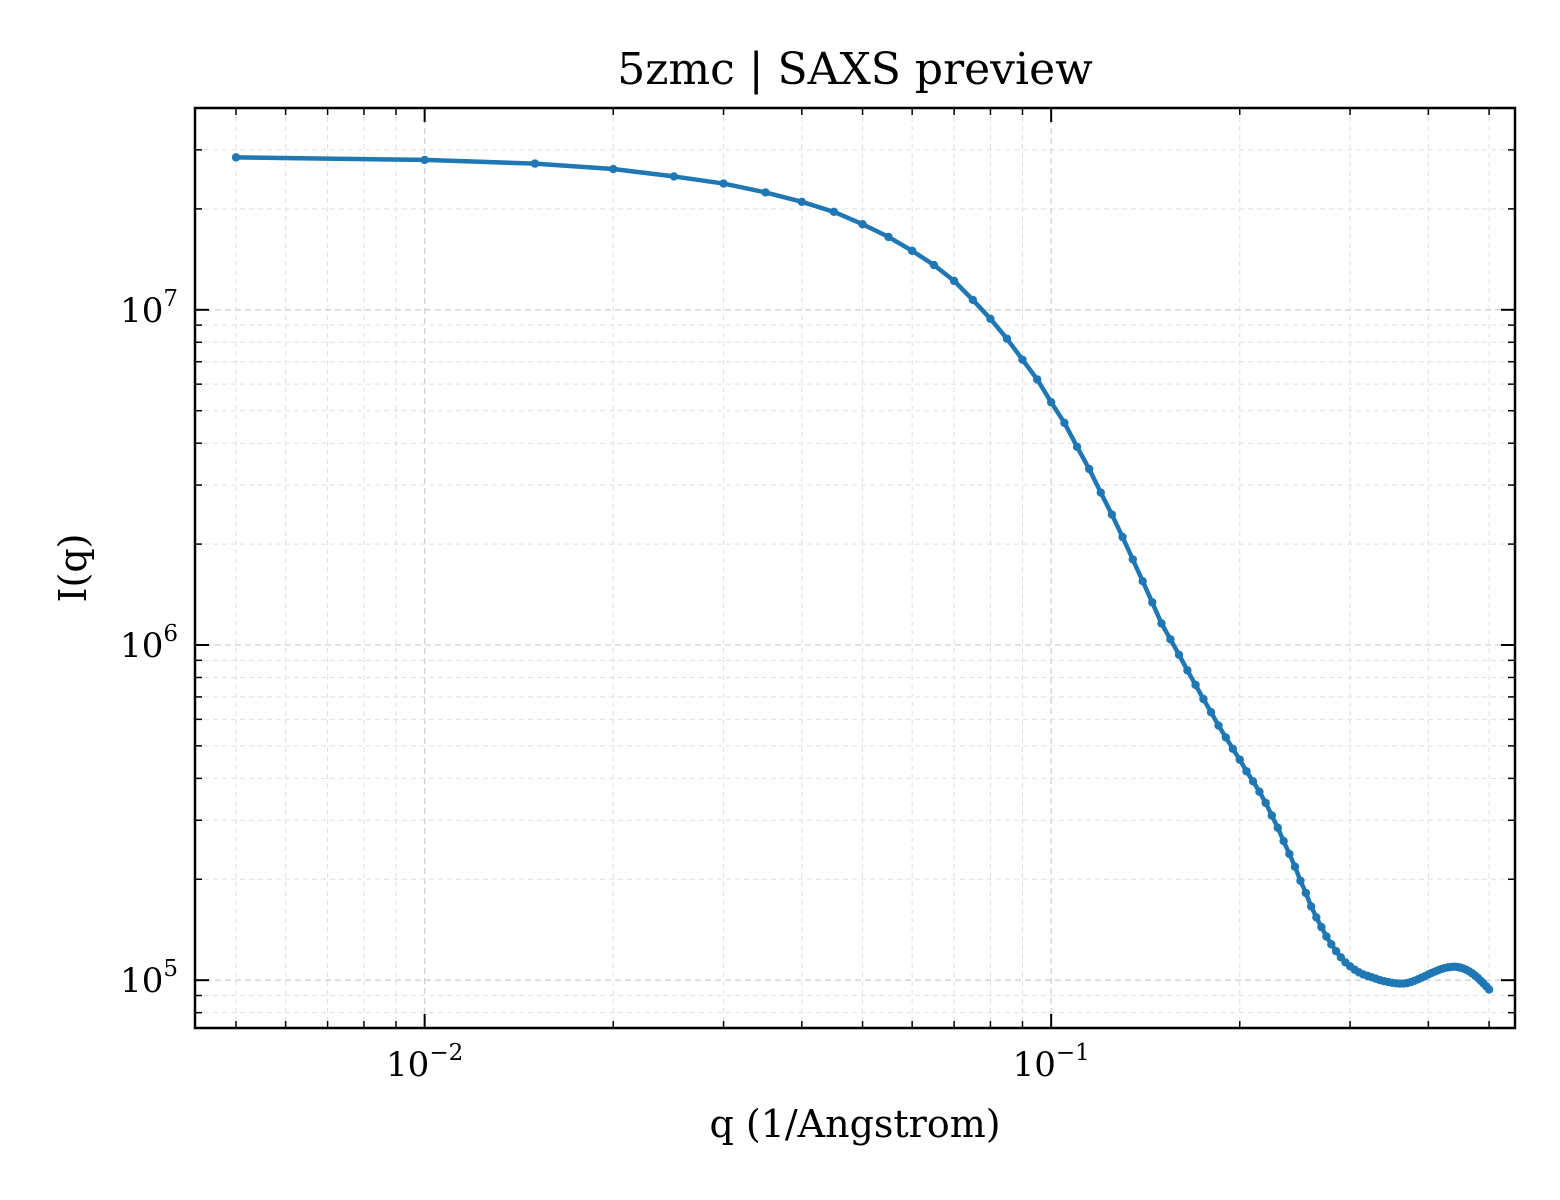 This screenshot has width=1560, height=1200. Describe the element at coordinates (73, 568) in the screenshot. I see `y-axis-label: I(q)` at that location.